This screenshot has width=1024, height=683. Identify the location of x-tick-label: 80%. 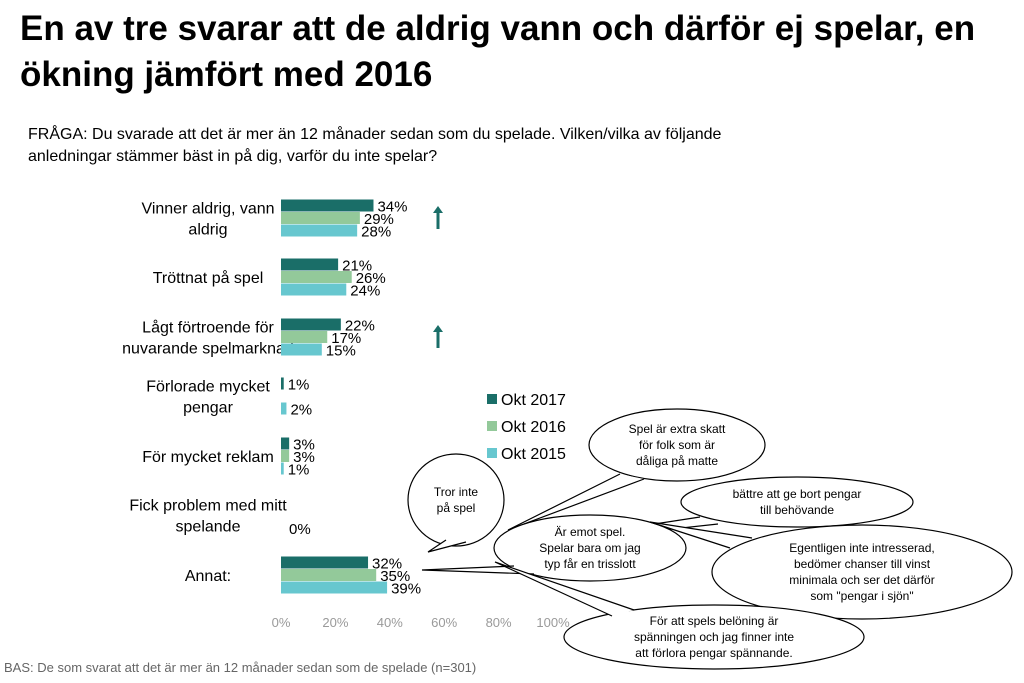
(499, 622).